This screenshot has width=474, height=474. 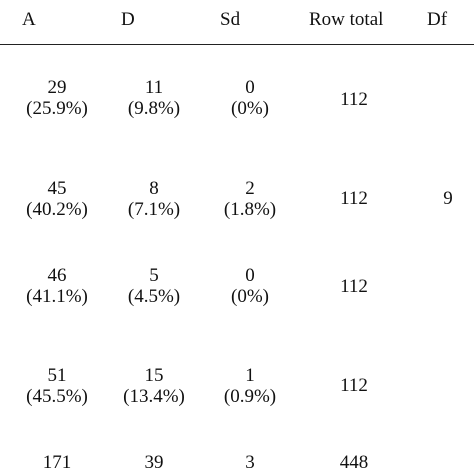 I want to click on row-4-sd-pct: (0.9%), so click(x=250, y=396).